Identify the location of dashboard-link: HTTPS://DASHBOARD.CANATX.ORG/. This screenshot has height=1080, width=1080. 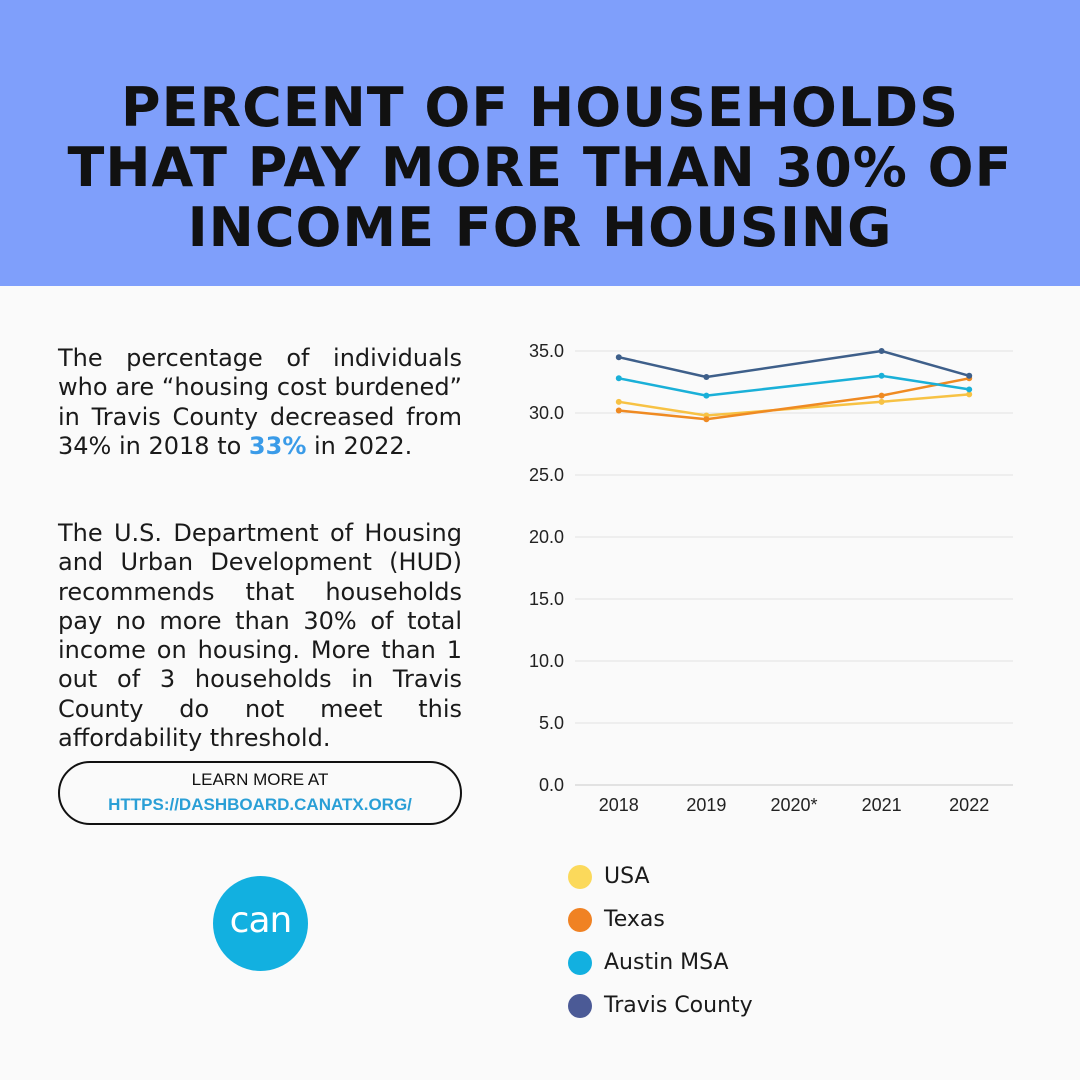
(260, 804).